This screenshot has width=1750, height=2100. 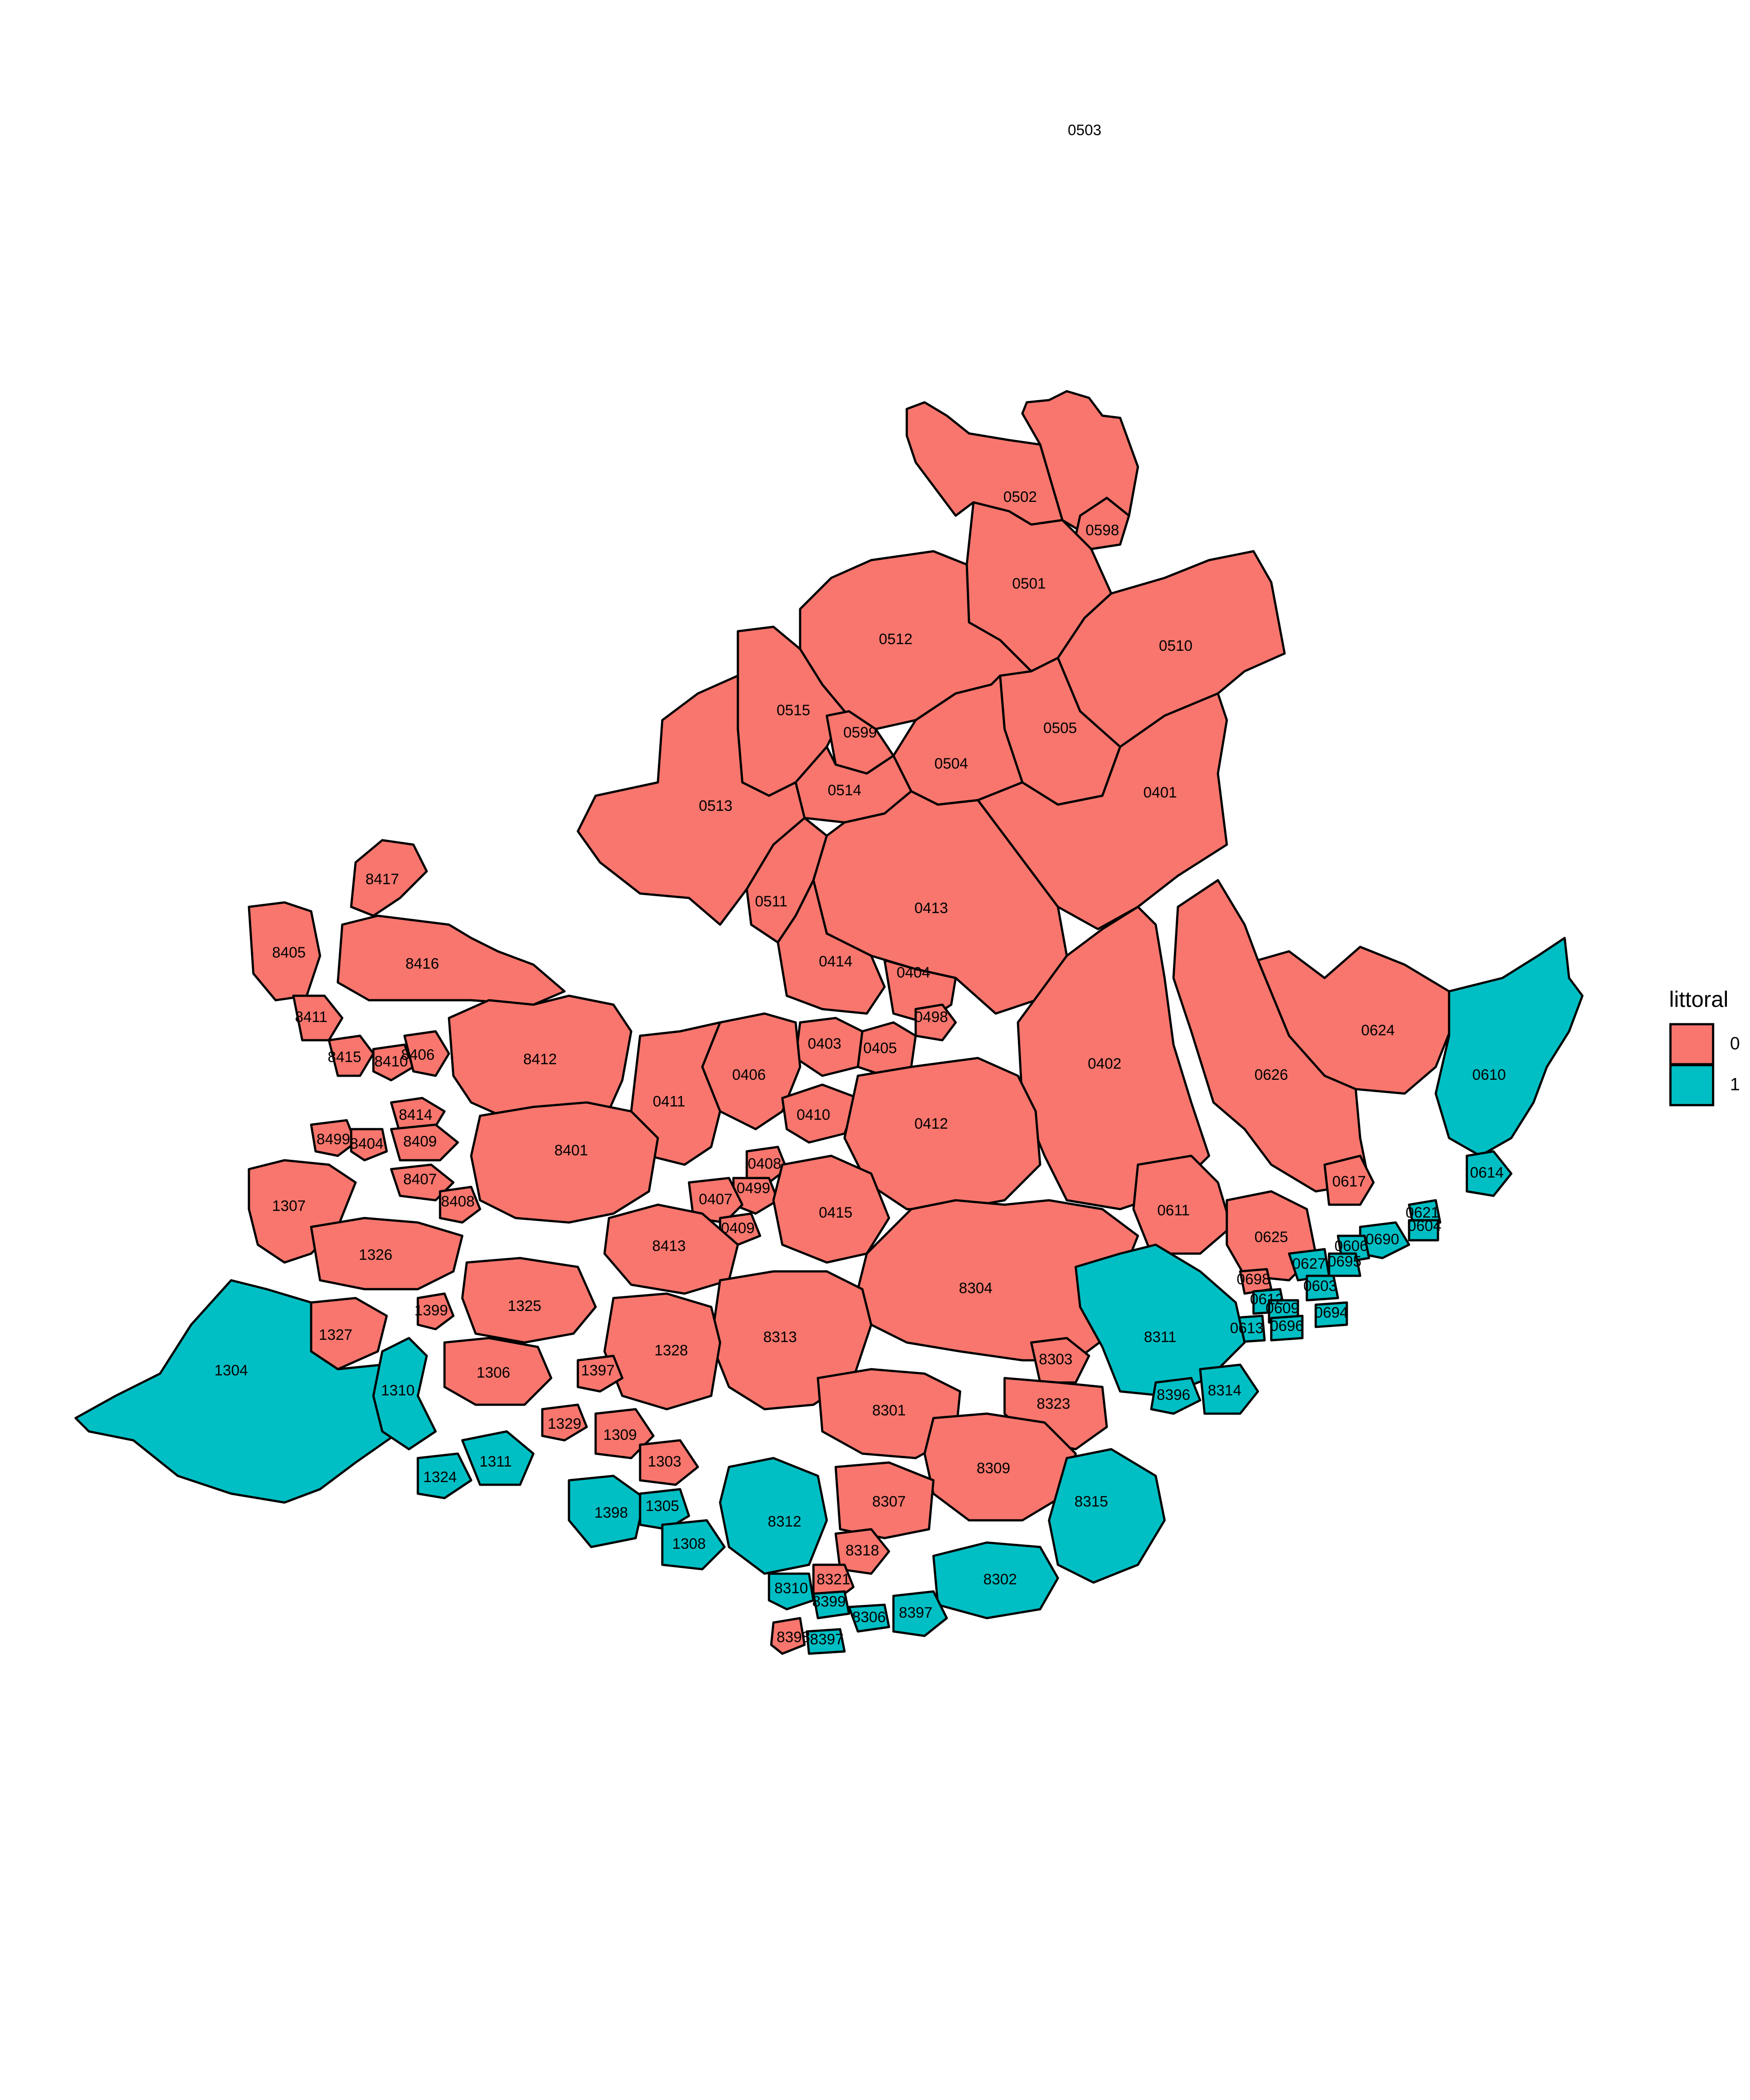 What do you see at coordinates (367, 1143) in the screenshot?
I see `zone-label-8404: 8404` at bounding box center [367, 1143].